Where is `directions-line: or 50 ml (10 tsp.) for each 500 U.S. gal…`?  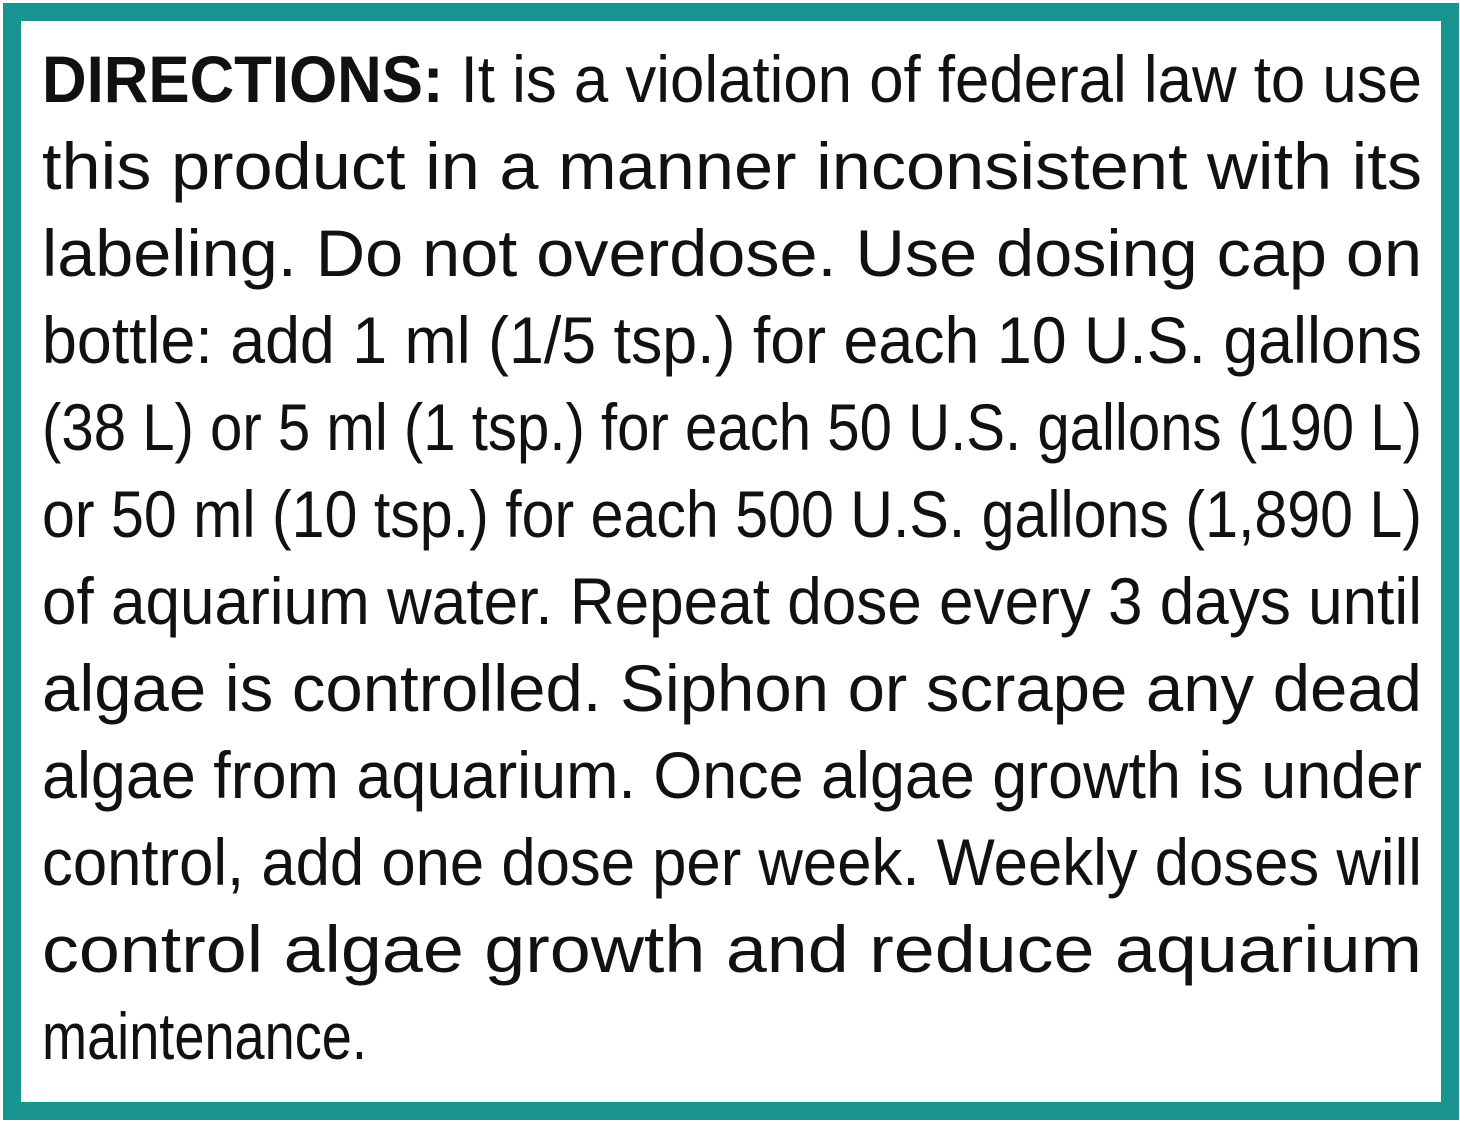
directions-line: or 50 ml (10 tsp.) for each 500 U.S. gal… is located at coordinates (732, 514).